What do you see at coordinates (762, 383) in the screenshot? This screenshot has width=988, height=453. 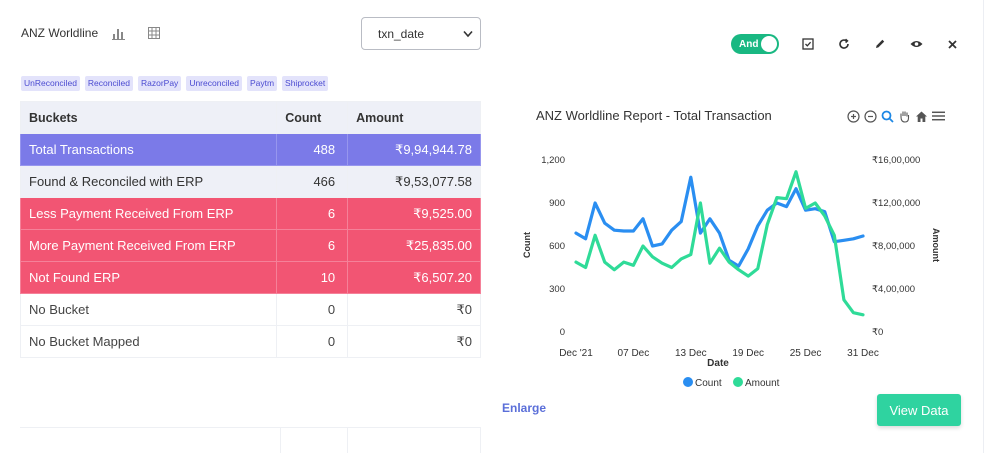 I see `legend-label: Amount` at bounding box center [762, 383].